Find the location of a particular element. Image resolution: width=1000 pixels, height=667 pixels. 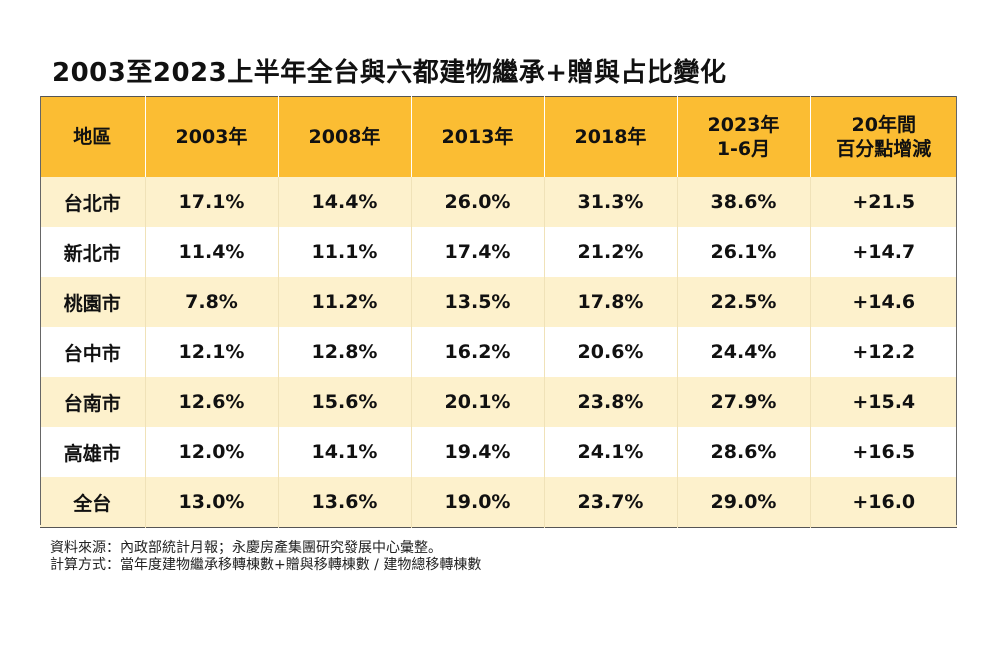

header-label-line2: 百分點增減 is located at coordinates (884, 149).